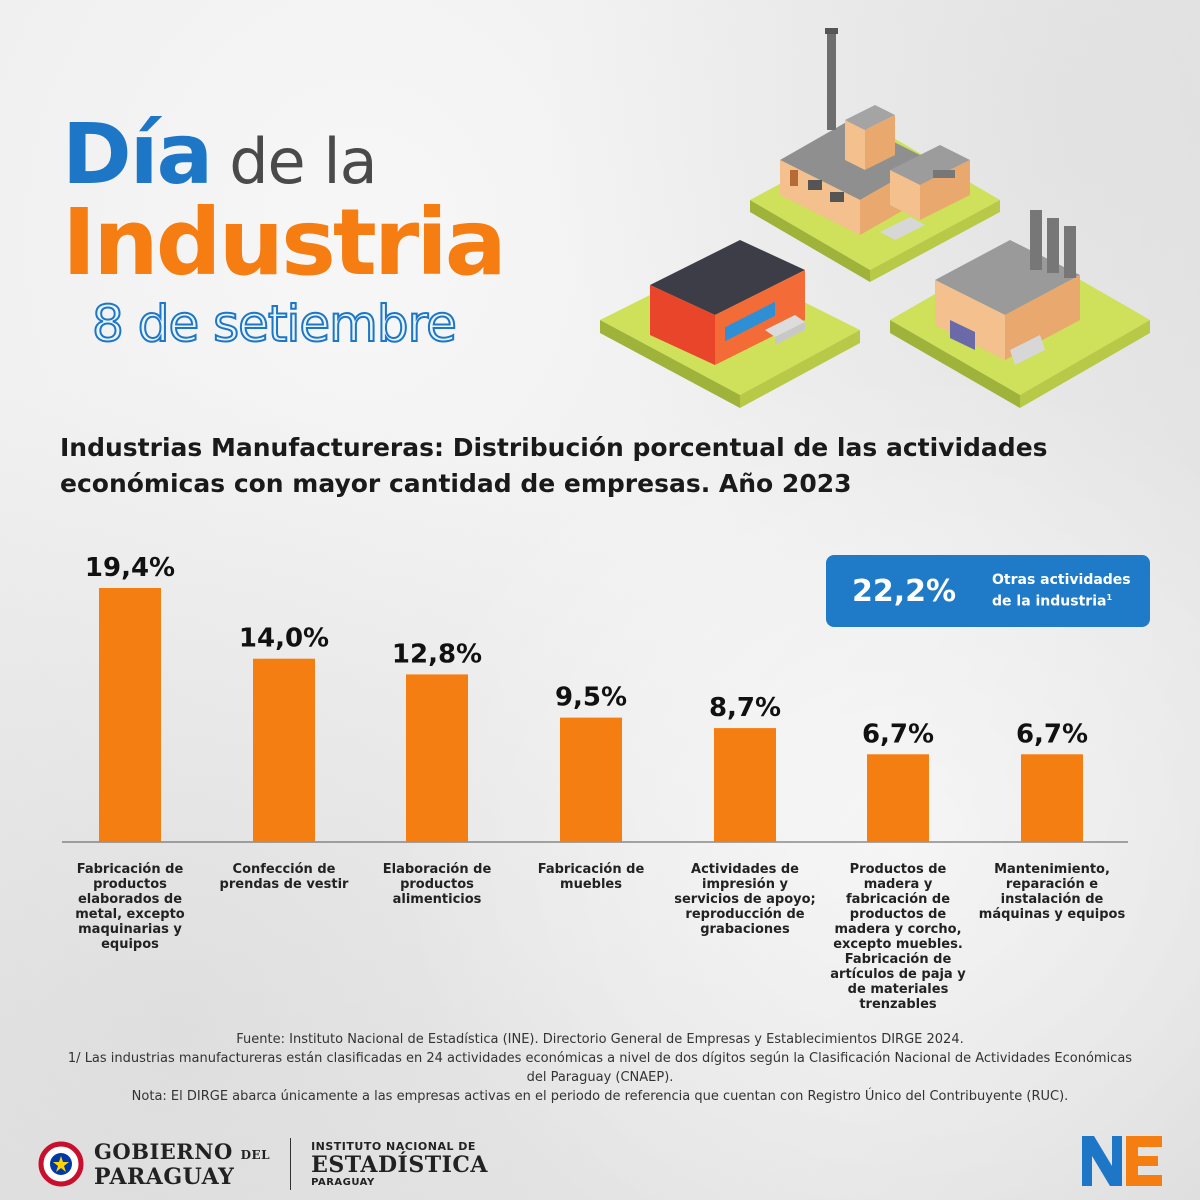 The width and height of the screenshot is (1200, 1200). I want to click on ine-line3: PARAGUAY, so click(343, 1182).